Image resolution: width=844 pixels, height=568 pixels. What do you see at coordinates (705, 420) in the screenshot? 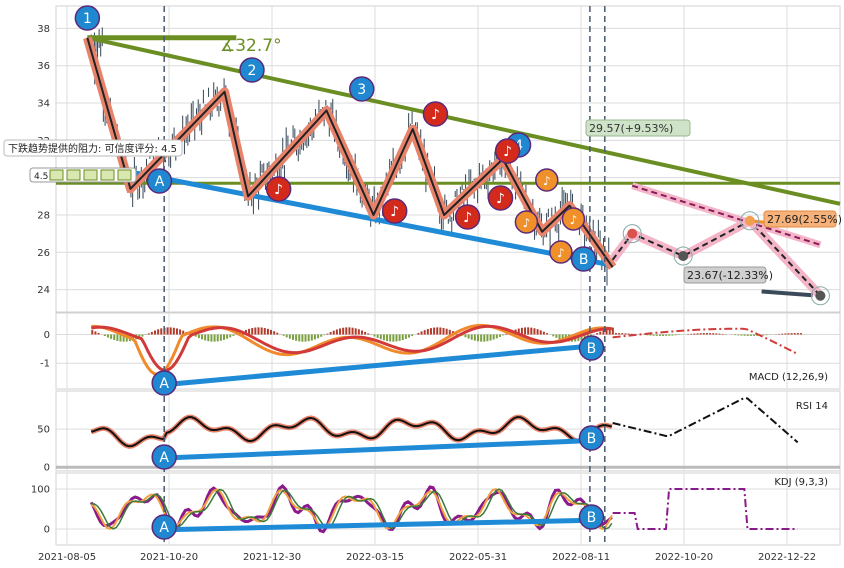
I see `rsi-forecast-line` at bounding box center [705, 420].